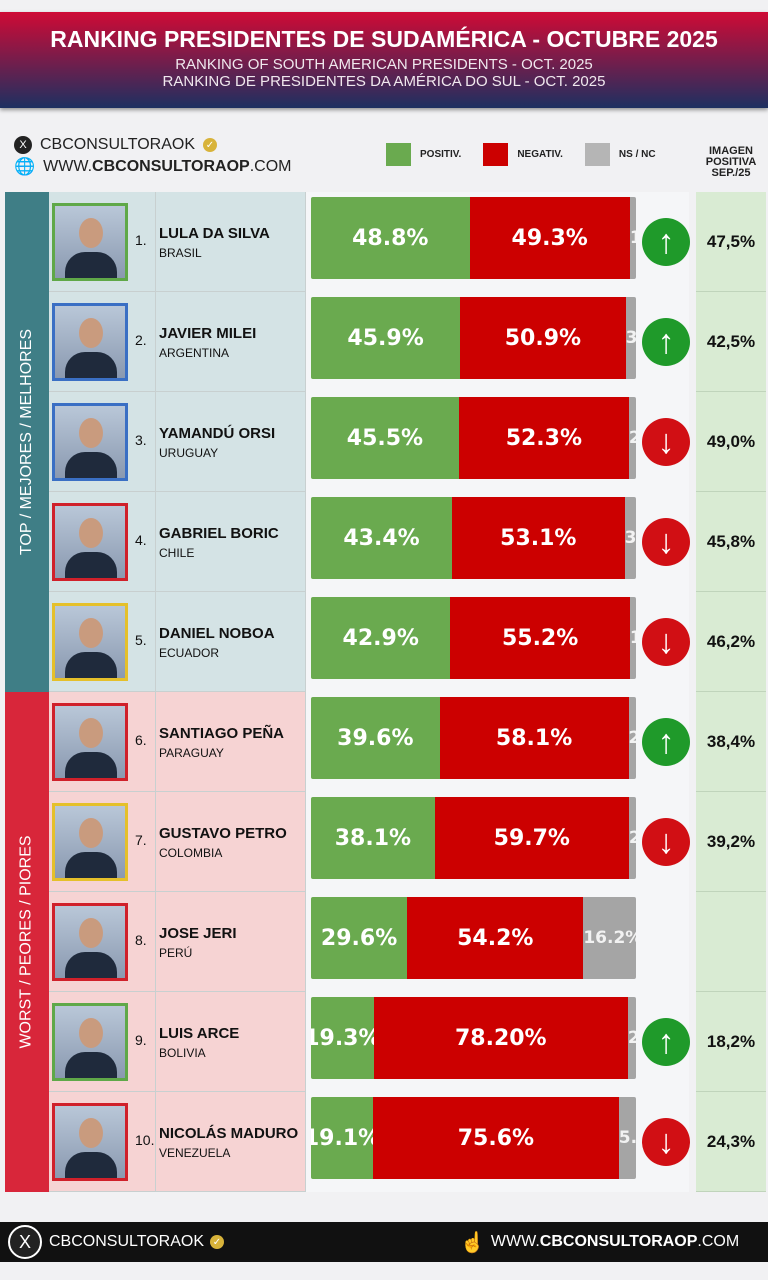 The image size is (768, 1280). What do you see at coordinates (141, 240) in the screenshot?
I see `rank-number: 1.` at bounding box center [141, 240].